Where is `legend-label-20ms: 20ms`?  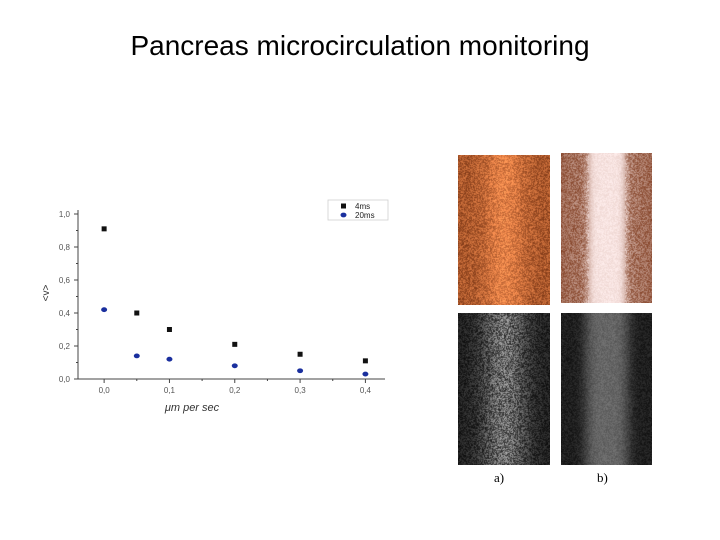
legend-label-20ms: 20ms is located at coordinates (365, 215).